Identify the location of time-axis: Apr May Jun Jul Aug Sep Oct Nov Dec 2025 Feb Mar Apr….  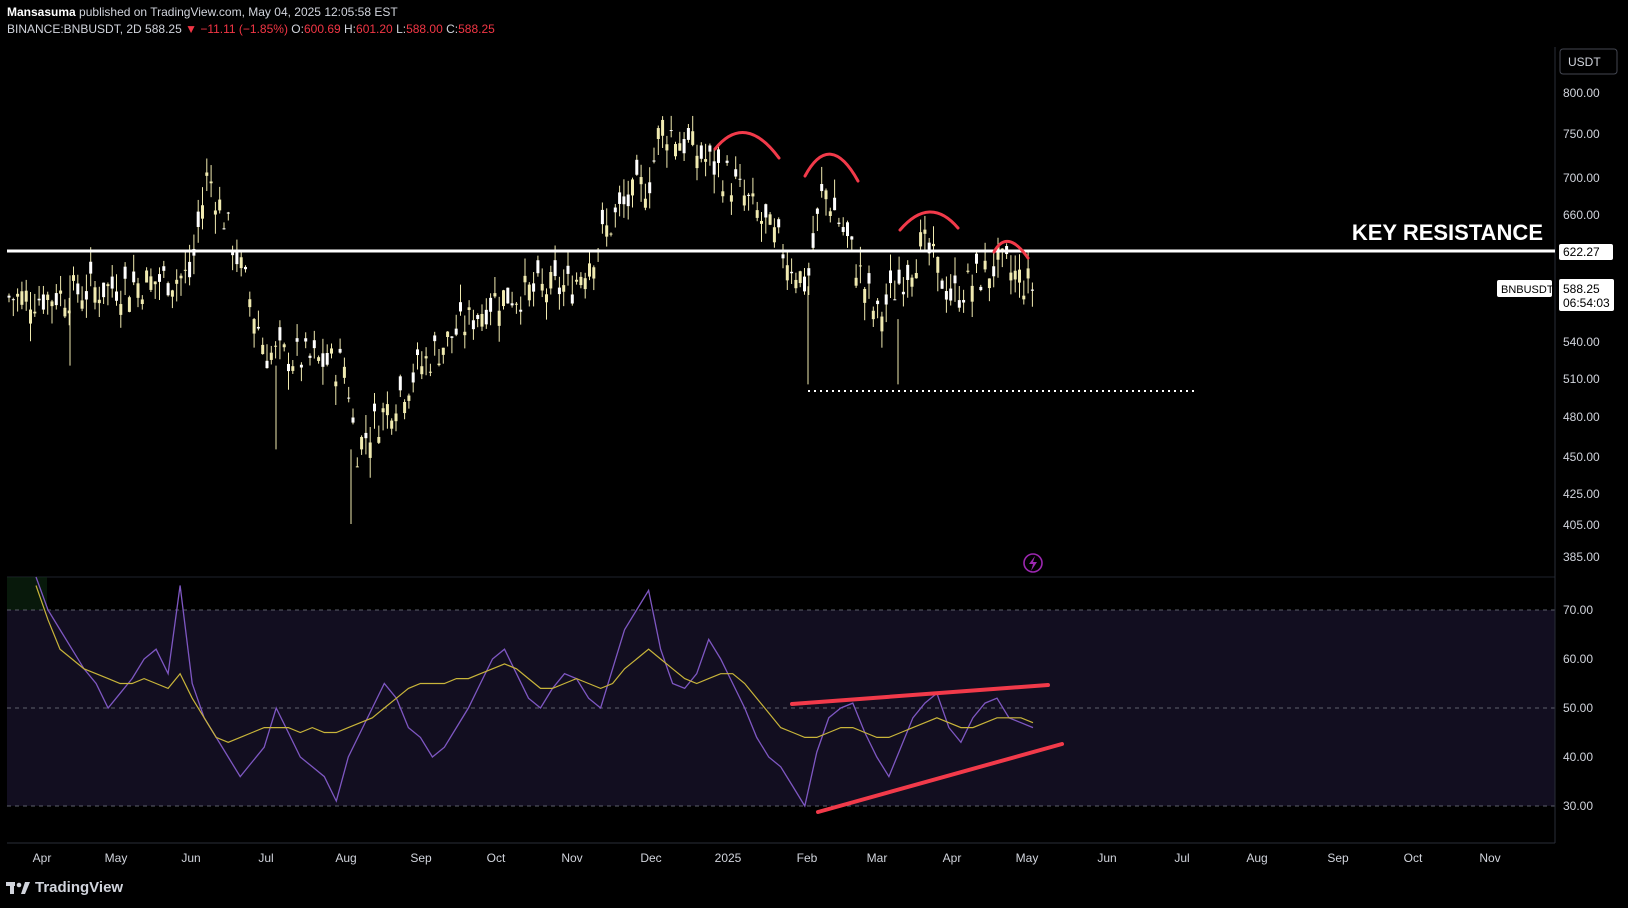
(767, 858).